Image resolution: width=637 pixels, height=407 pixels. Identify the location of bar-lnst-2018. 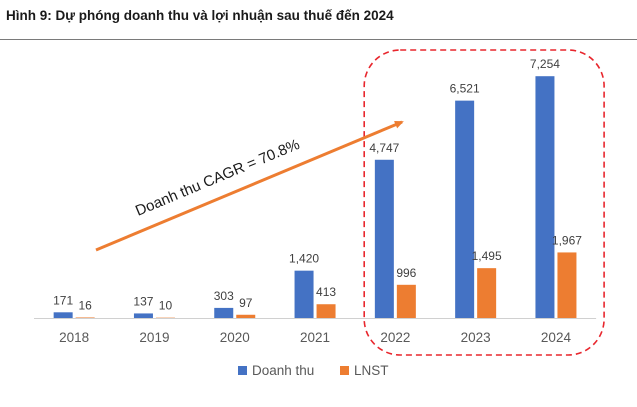
(85, 317).